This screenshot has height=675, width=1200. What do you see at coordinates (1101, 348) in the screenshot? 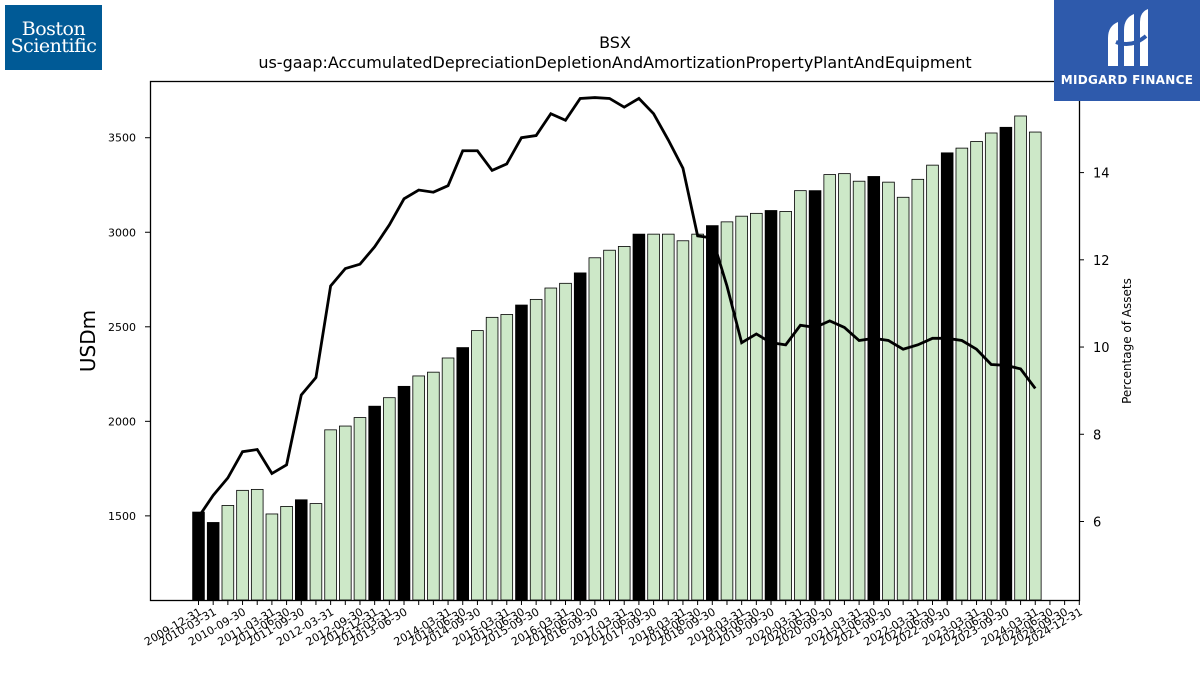
I see `y2-tick-label: 10` at bounding box center [1101, 348].